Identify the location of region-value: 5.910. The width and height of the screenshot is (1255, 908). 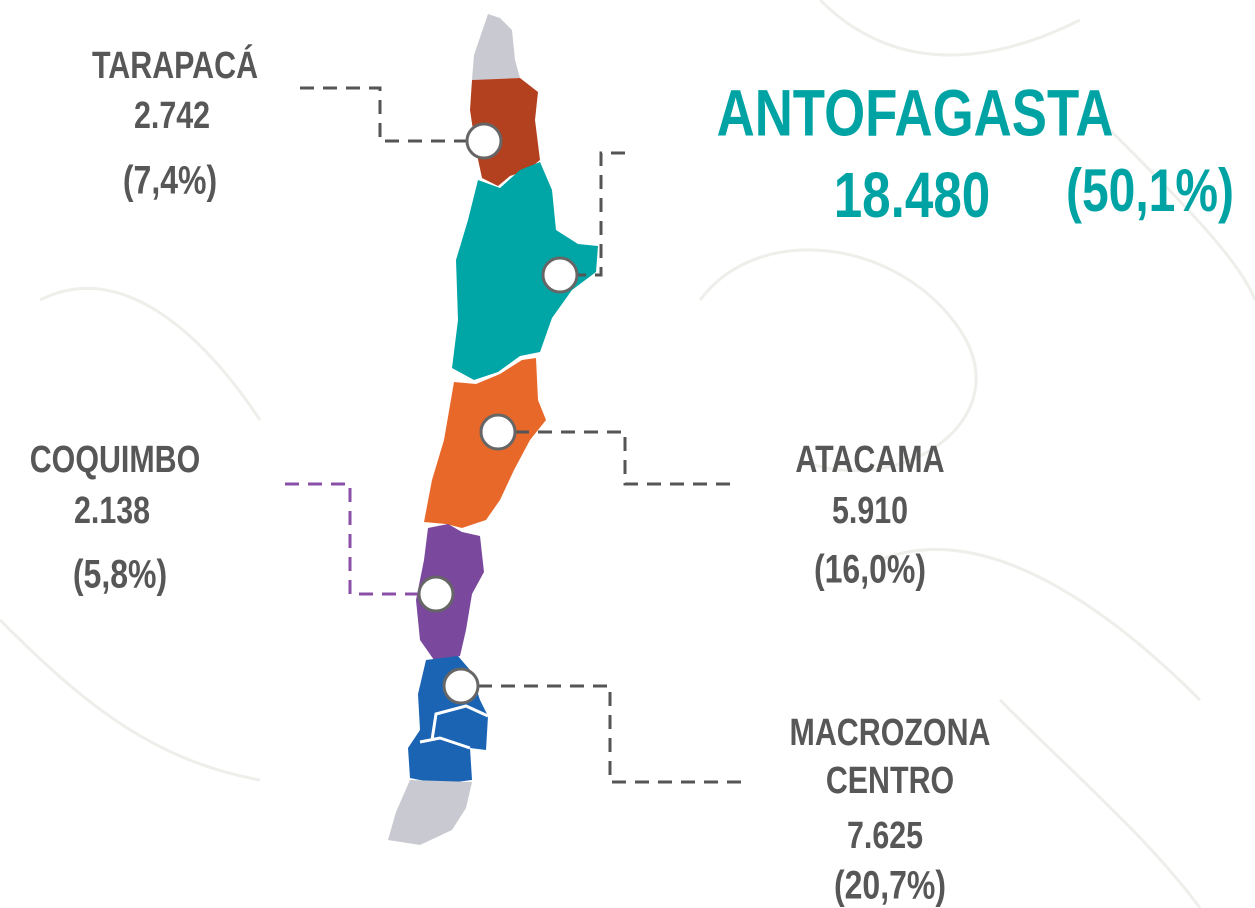
(870, 511).